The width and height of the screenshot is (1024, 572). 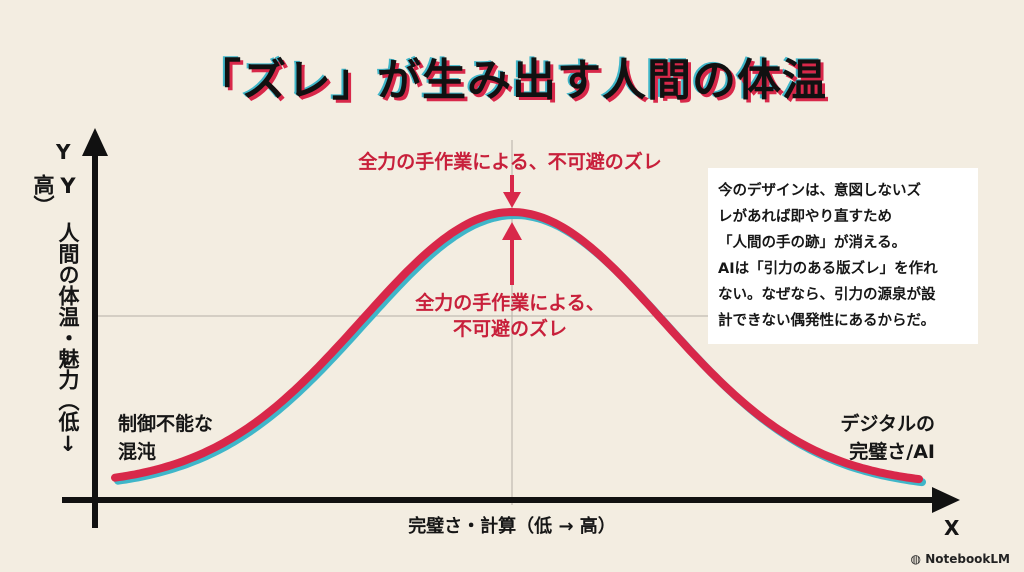 I want to click on note-line: ない。なぜなら、引力の源泉が設, so click(x=827, y=295).